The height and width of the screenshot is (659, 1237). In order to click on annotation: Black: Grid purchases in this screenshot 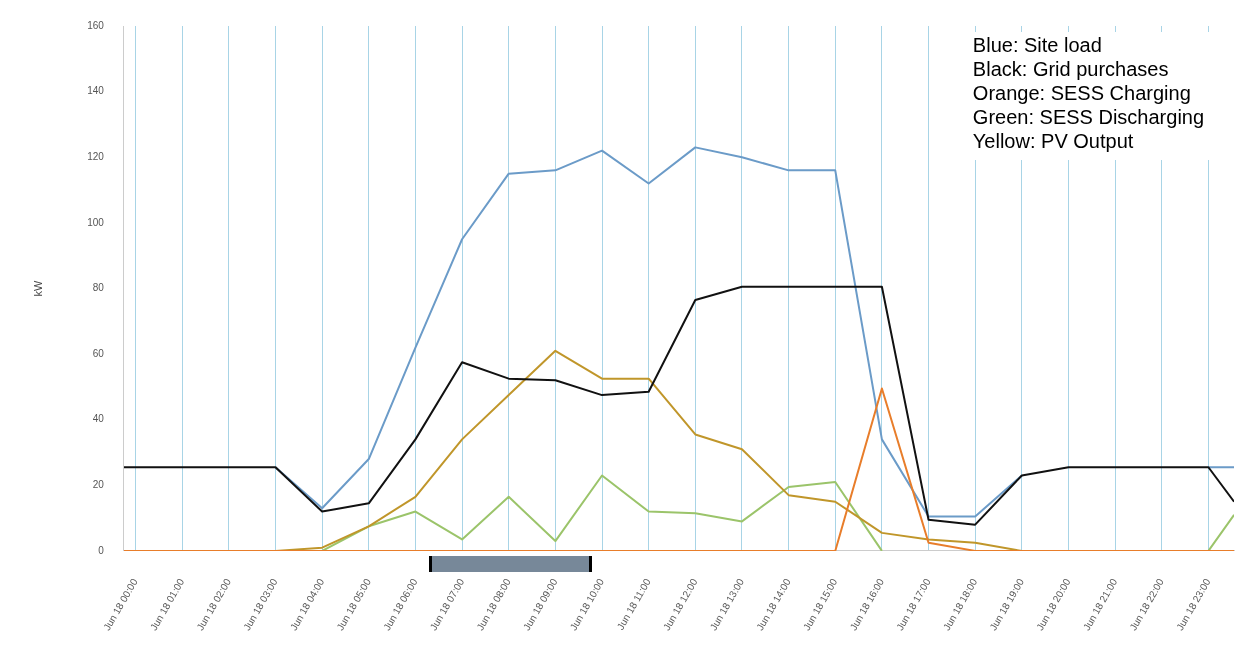, I will do `click(1070, 68)`.